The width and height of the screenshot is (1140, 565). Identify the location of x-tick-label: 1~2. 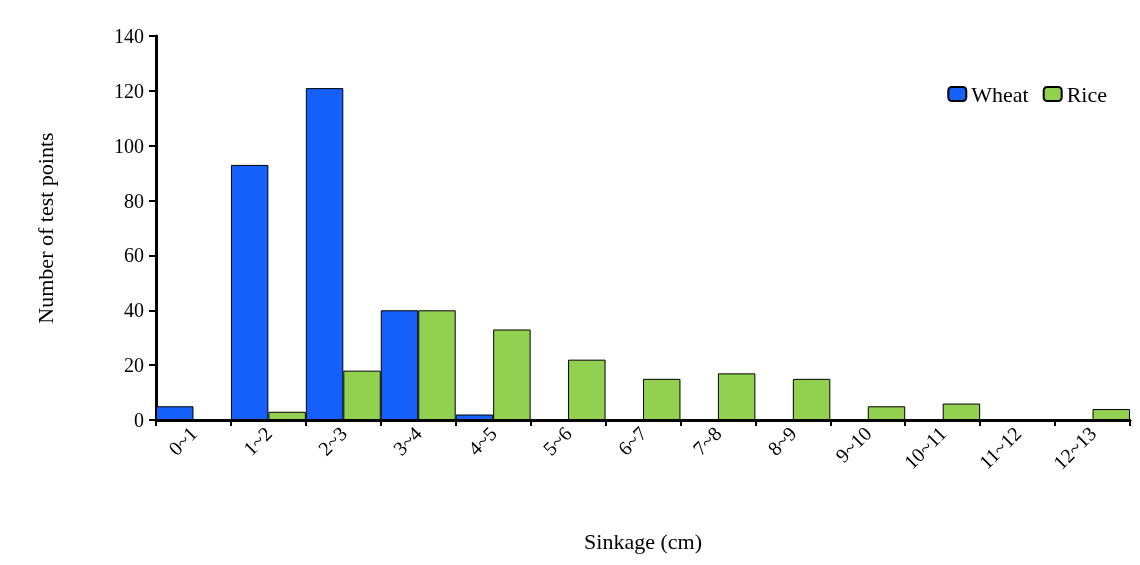
(257, 441).